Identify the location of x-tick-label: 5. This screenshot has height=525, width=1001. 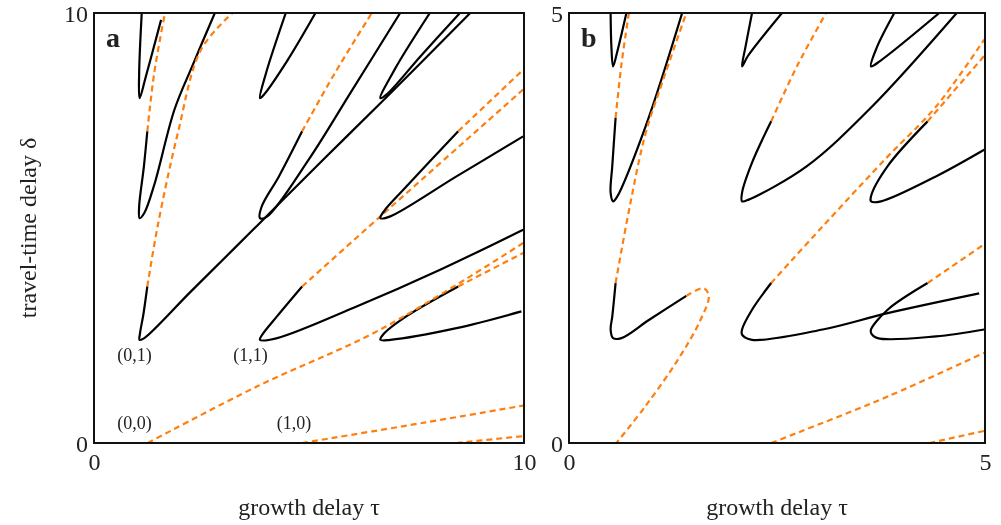
(985, 462).